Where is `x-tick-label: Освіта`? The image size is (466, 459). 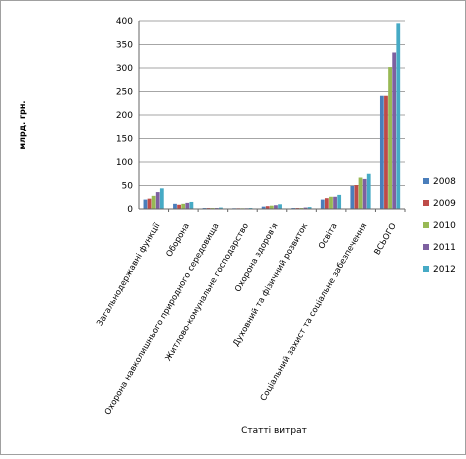
x-tick-label: Освіта is located at coordinates (327, 235).